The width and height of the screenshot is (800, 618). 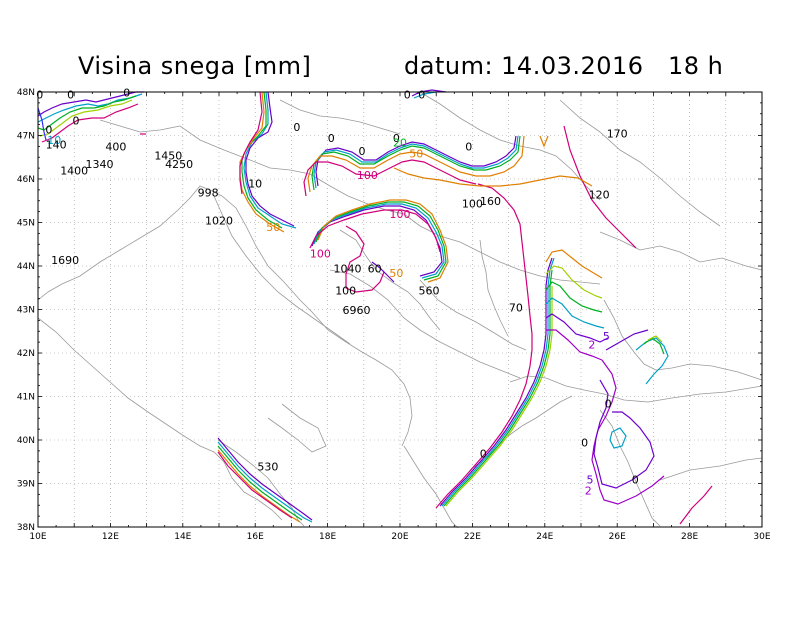 I want to click on lon-tick-label: 22E, so click(x=472, y=537).